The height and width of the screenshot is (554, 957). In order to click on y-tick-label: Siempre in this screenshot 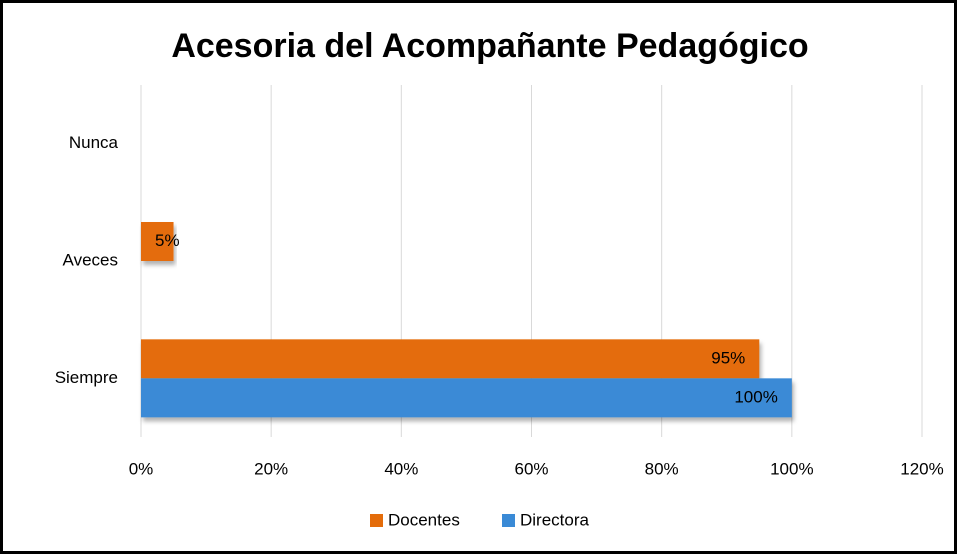, I will do `click(86, 377)`.